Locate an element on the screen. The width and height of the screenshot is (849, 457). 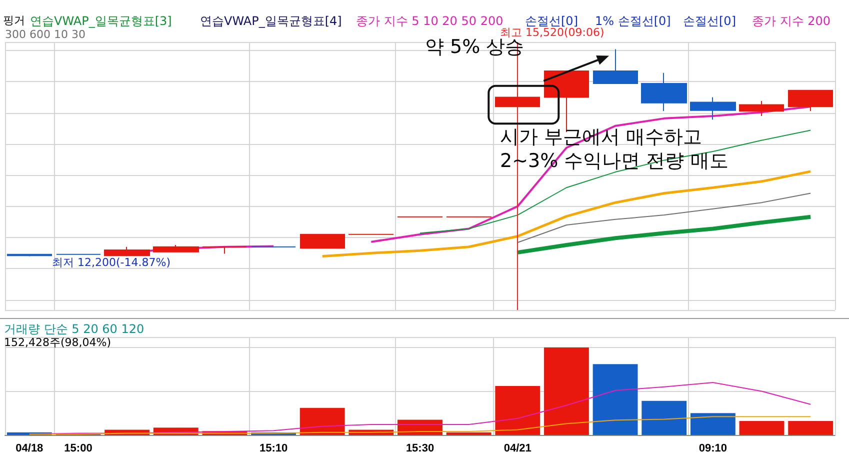
x-tick-label: 15:00 is located at coordinates (78, 448).